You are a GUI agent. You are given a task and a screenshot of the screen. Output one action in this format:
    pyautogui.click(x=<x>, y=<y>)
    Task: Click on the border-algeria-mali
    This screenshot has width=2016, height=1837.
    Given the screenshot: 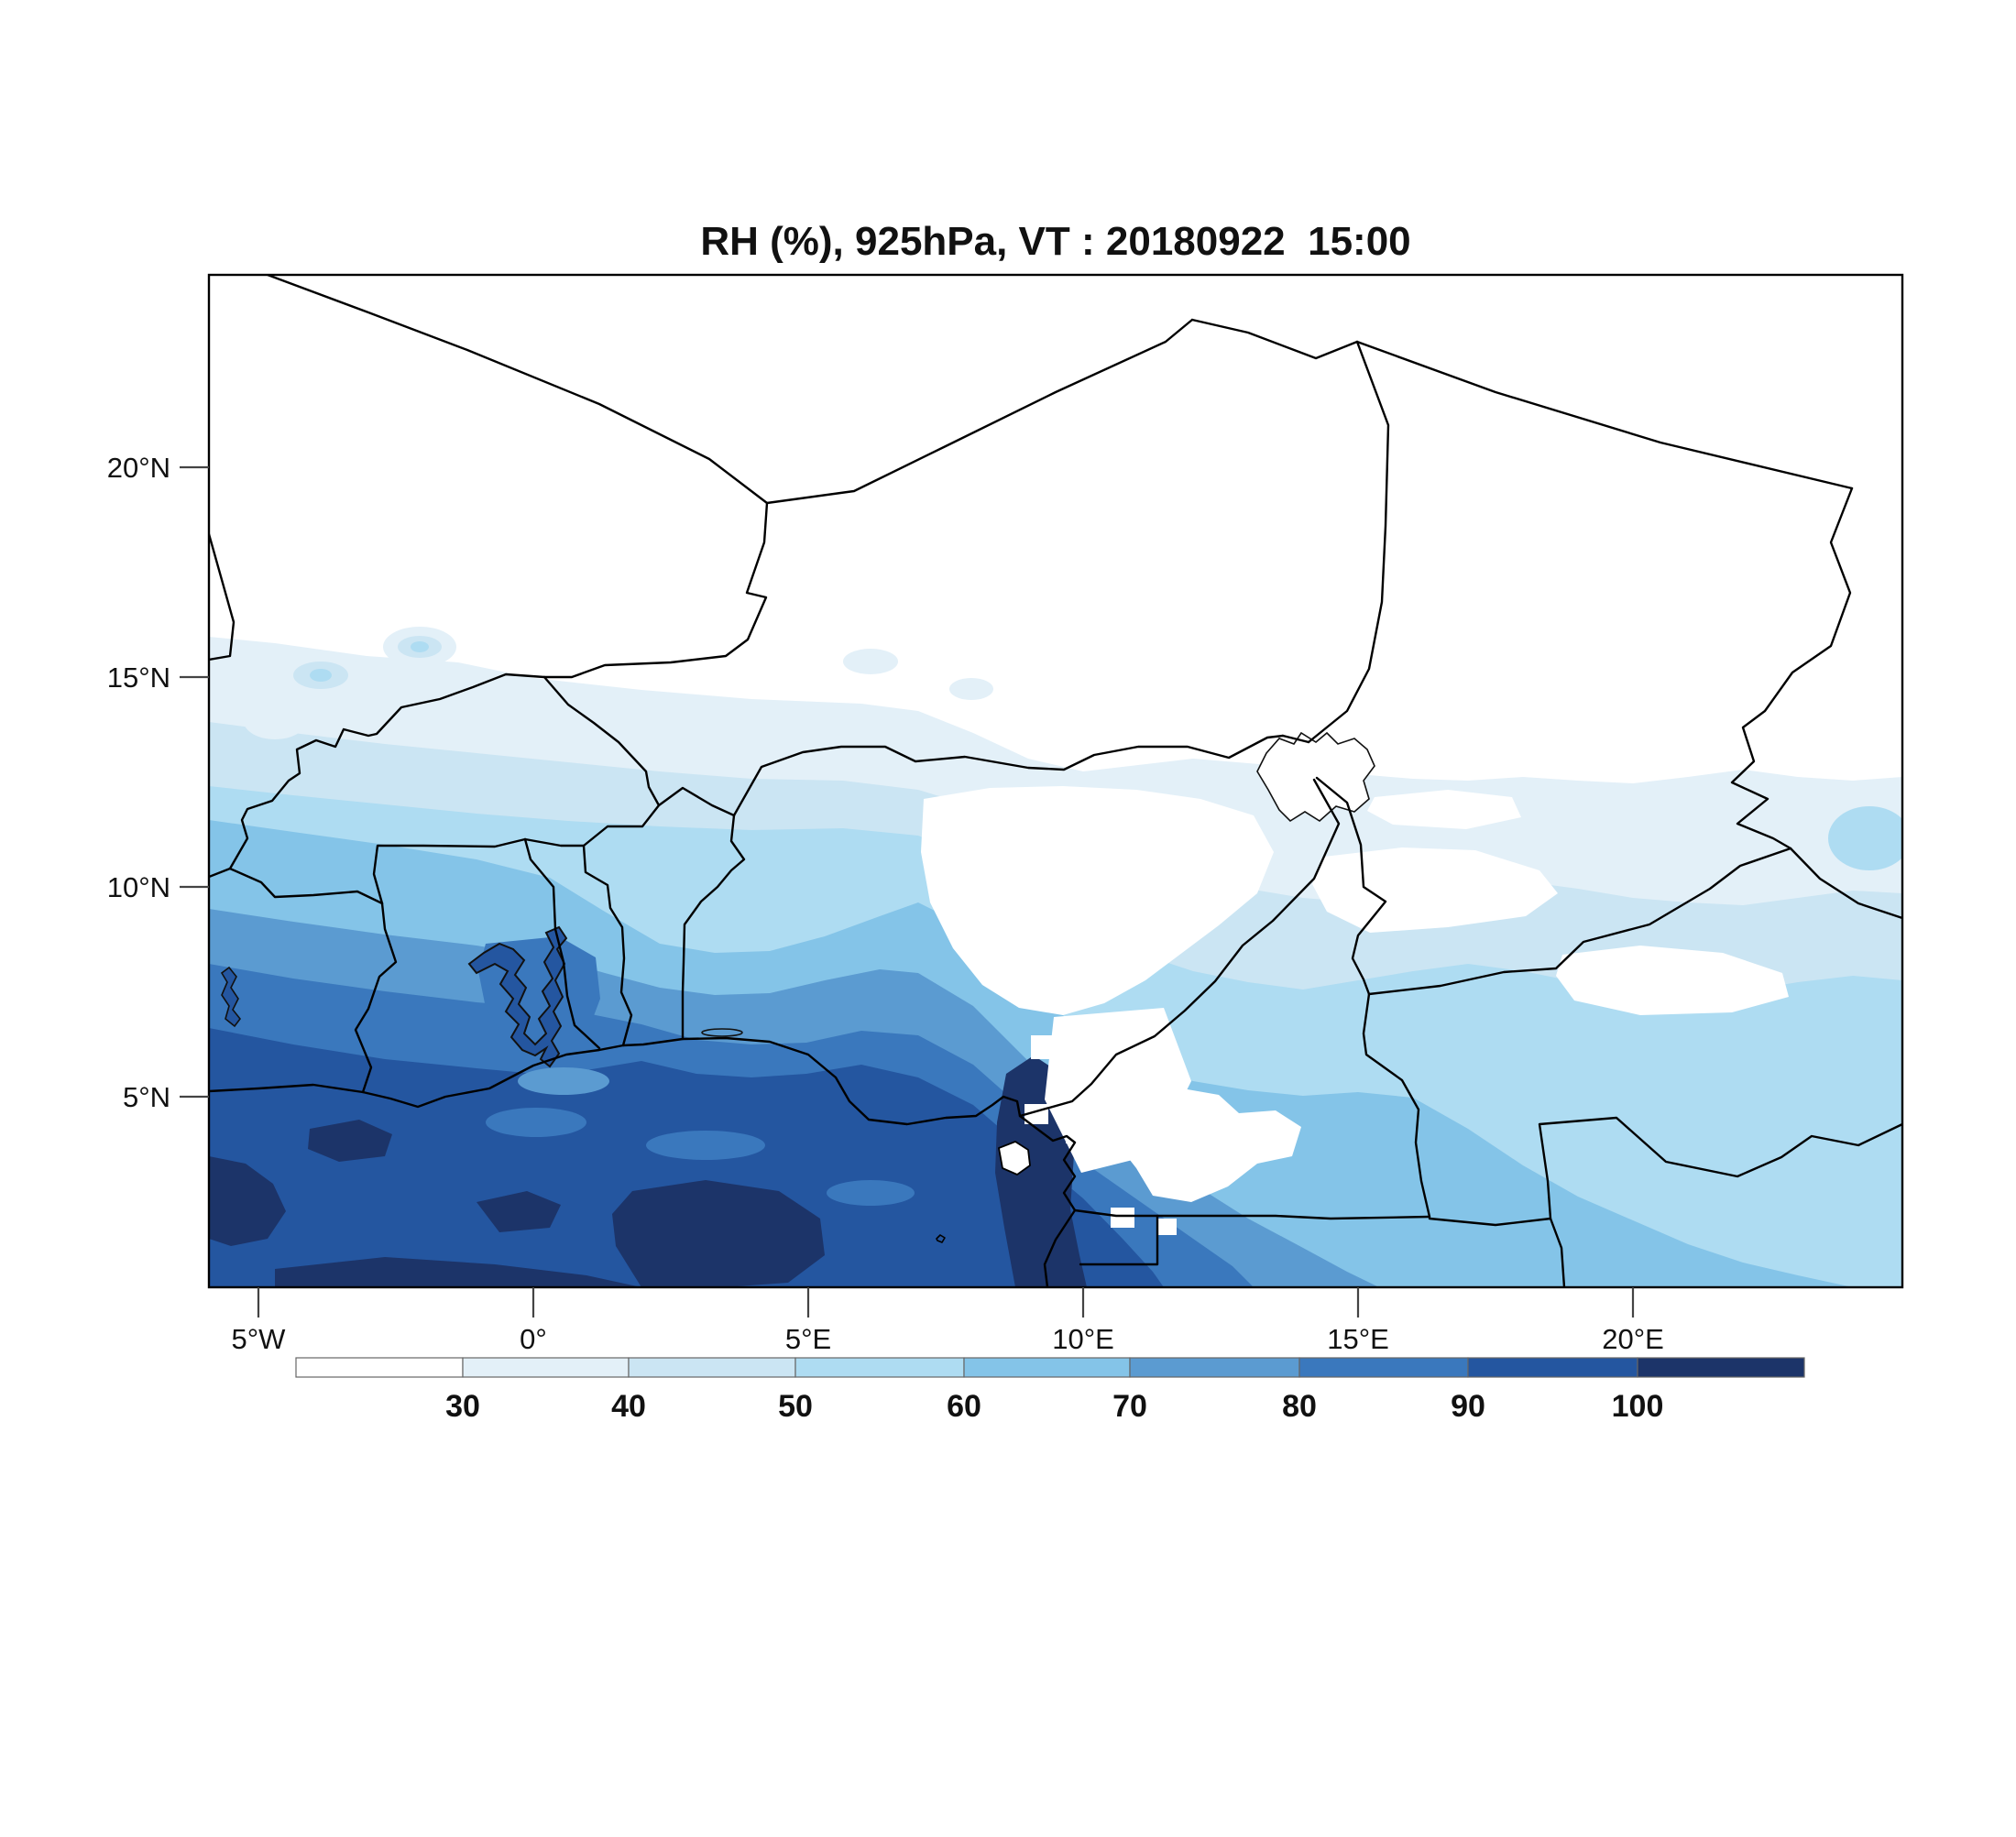 What is the action you would take?
    pyautogui.click(x=517, y=390)
    